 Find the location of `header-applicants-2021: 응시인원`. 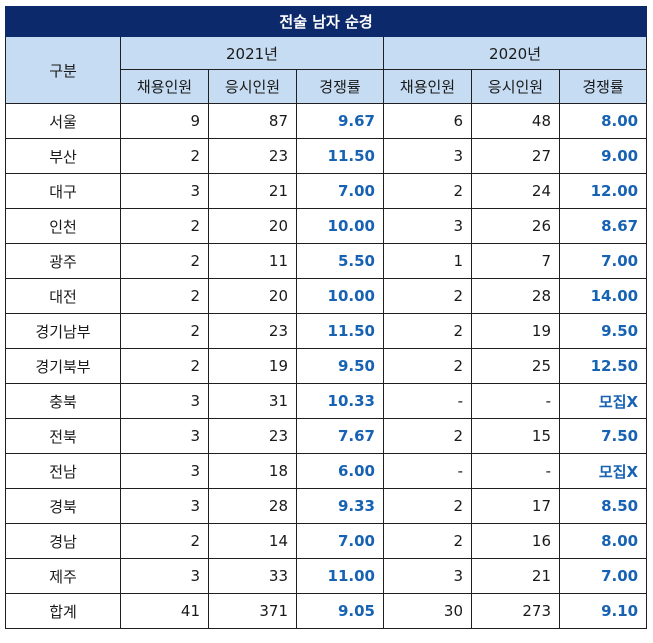

header-applicants-2021: 응시인원 is located at coordinates (252, 86).